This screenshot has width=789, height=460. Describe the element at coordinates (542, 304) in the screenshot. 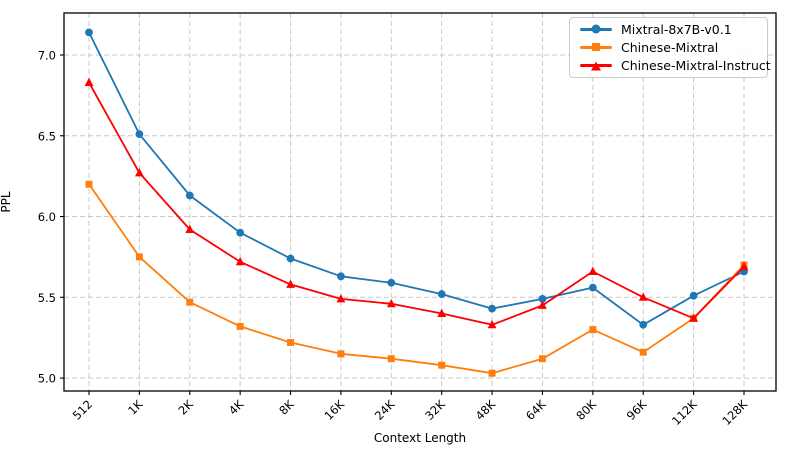

I see `data-point-s2-64K` at that location.